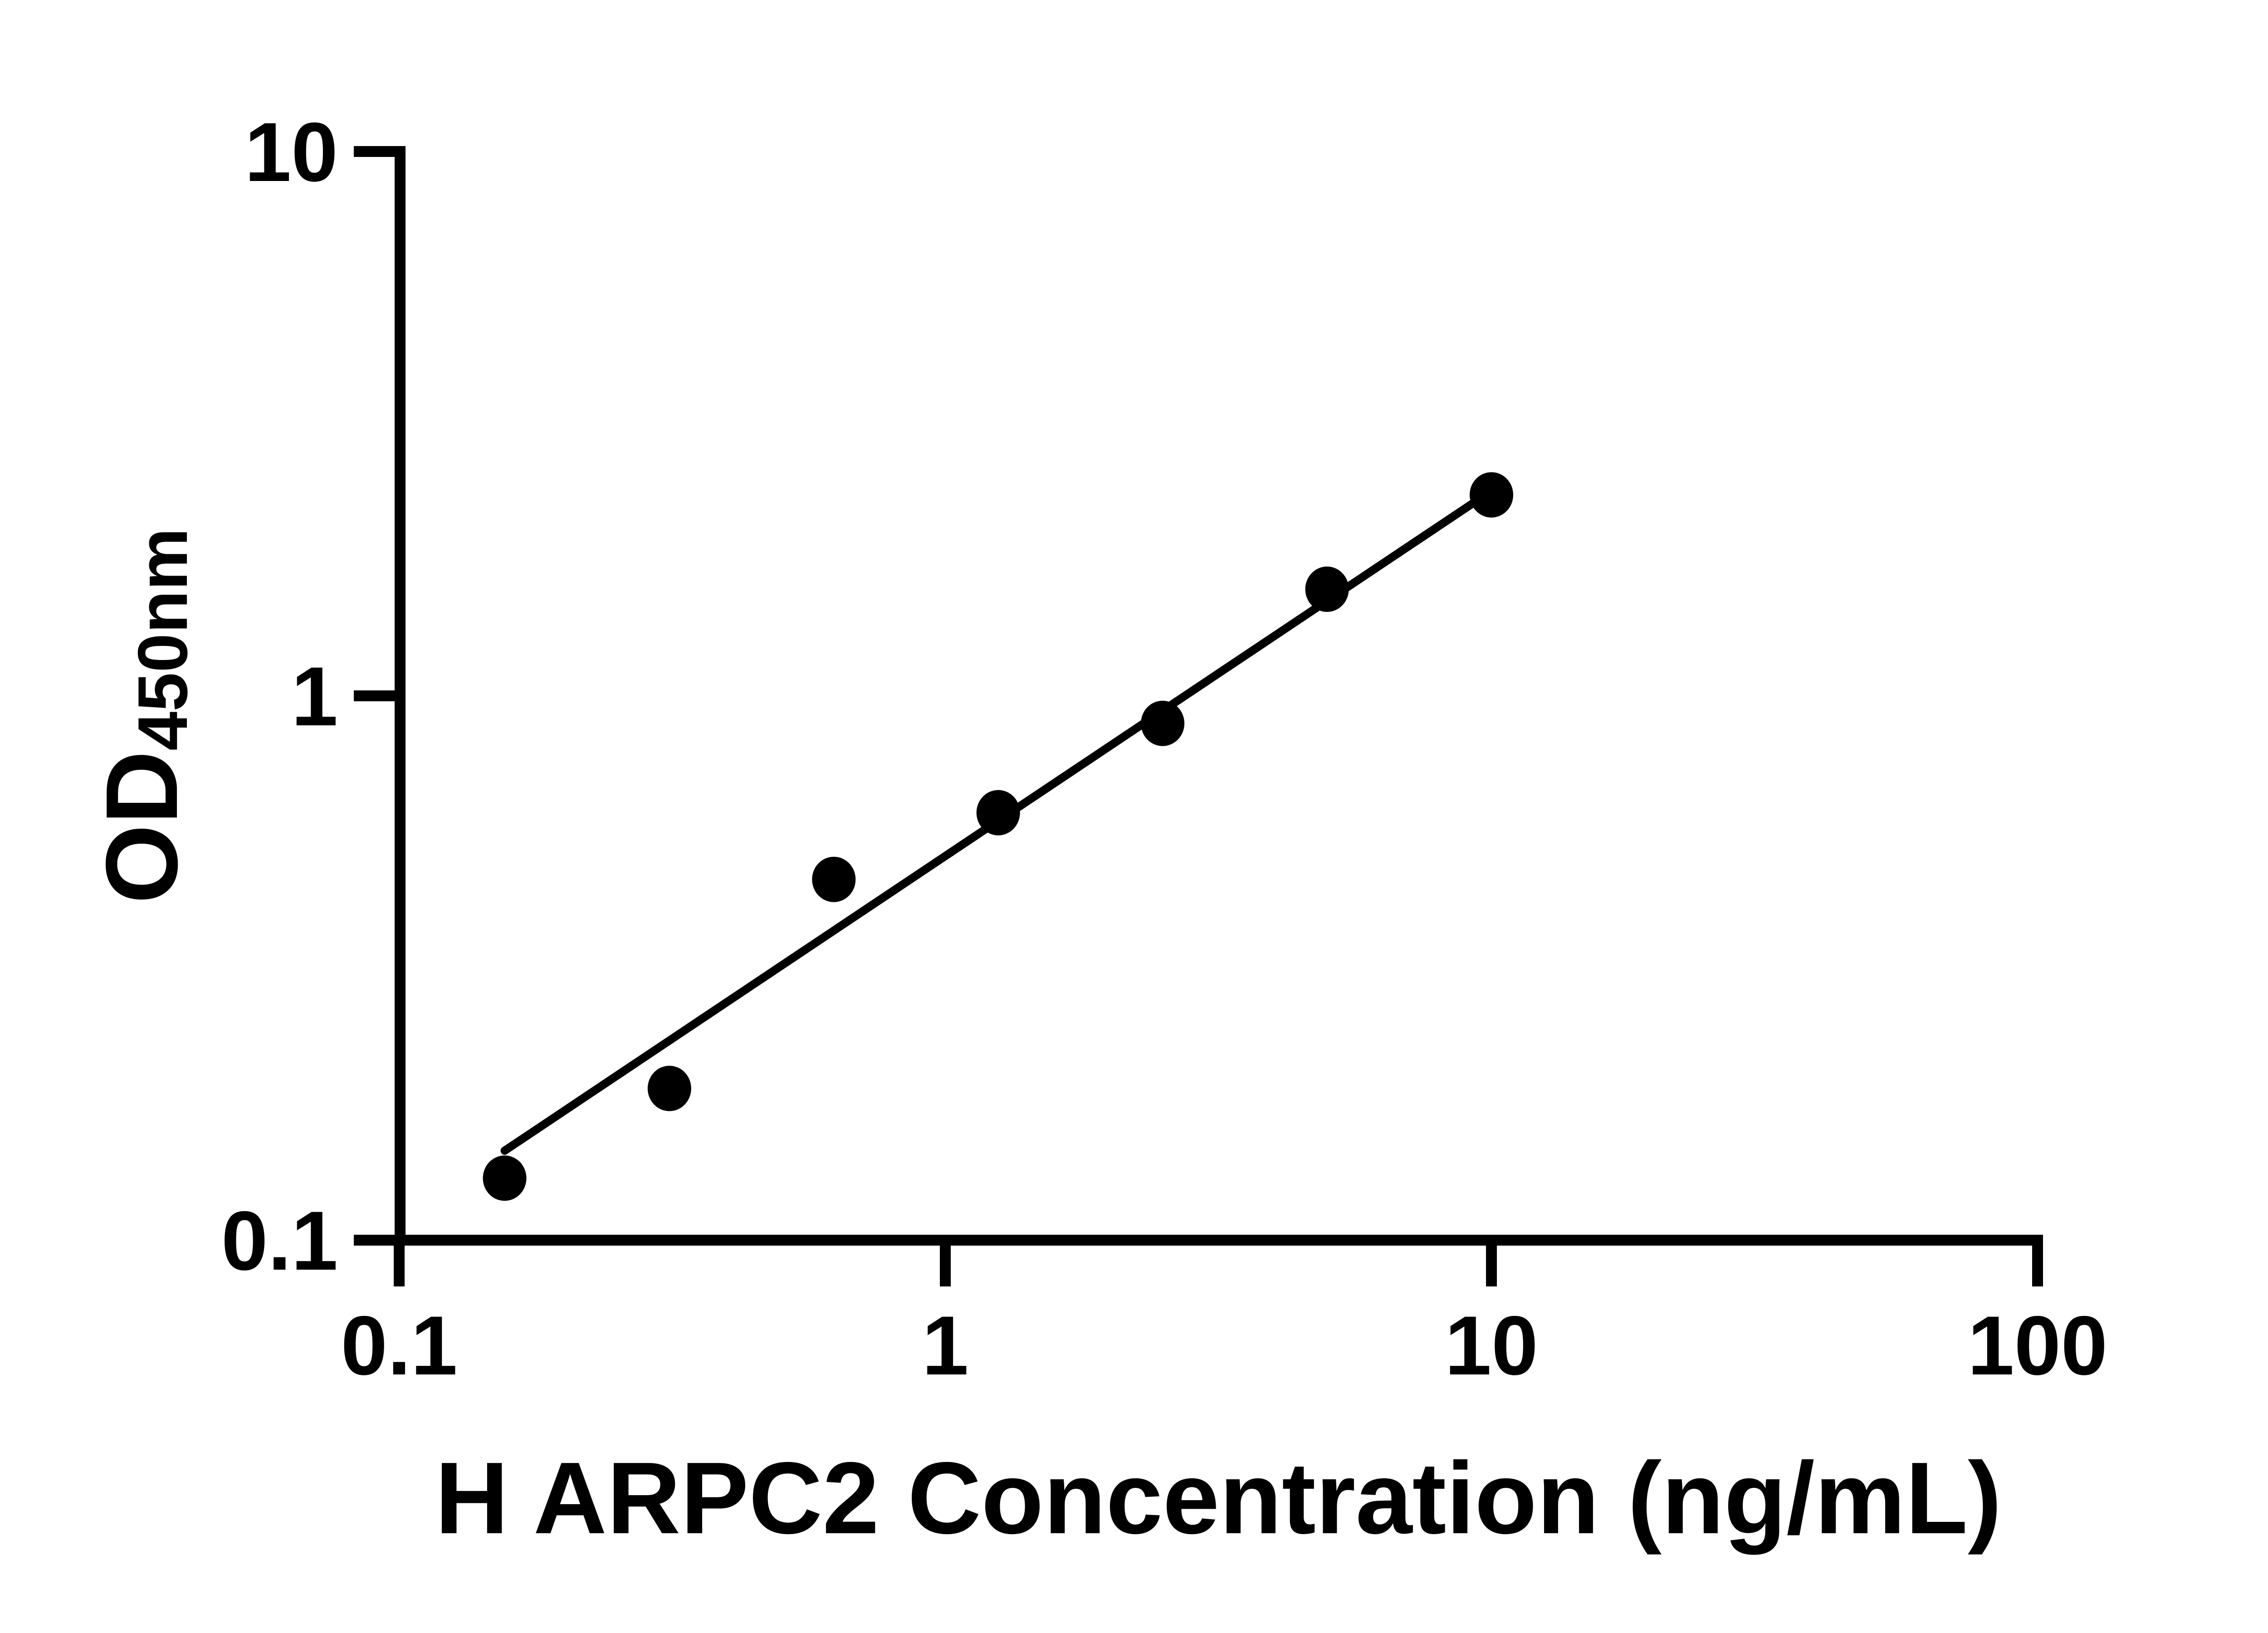 The height and width of the screenshot is (1633, 2268). Describe the element at coordinates (2038, 1346) in the screenshot. I see `x-tick-label: 100` at that location.